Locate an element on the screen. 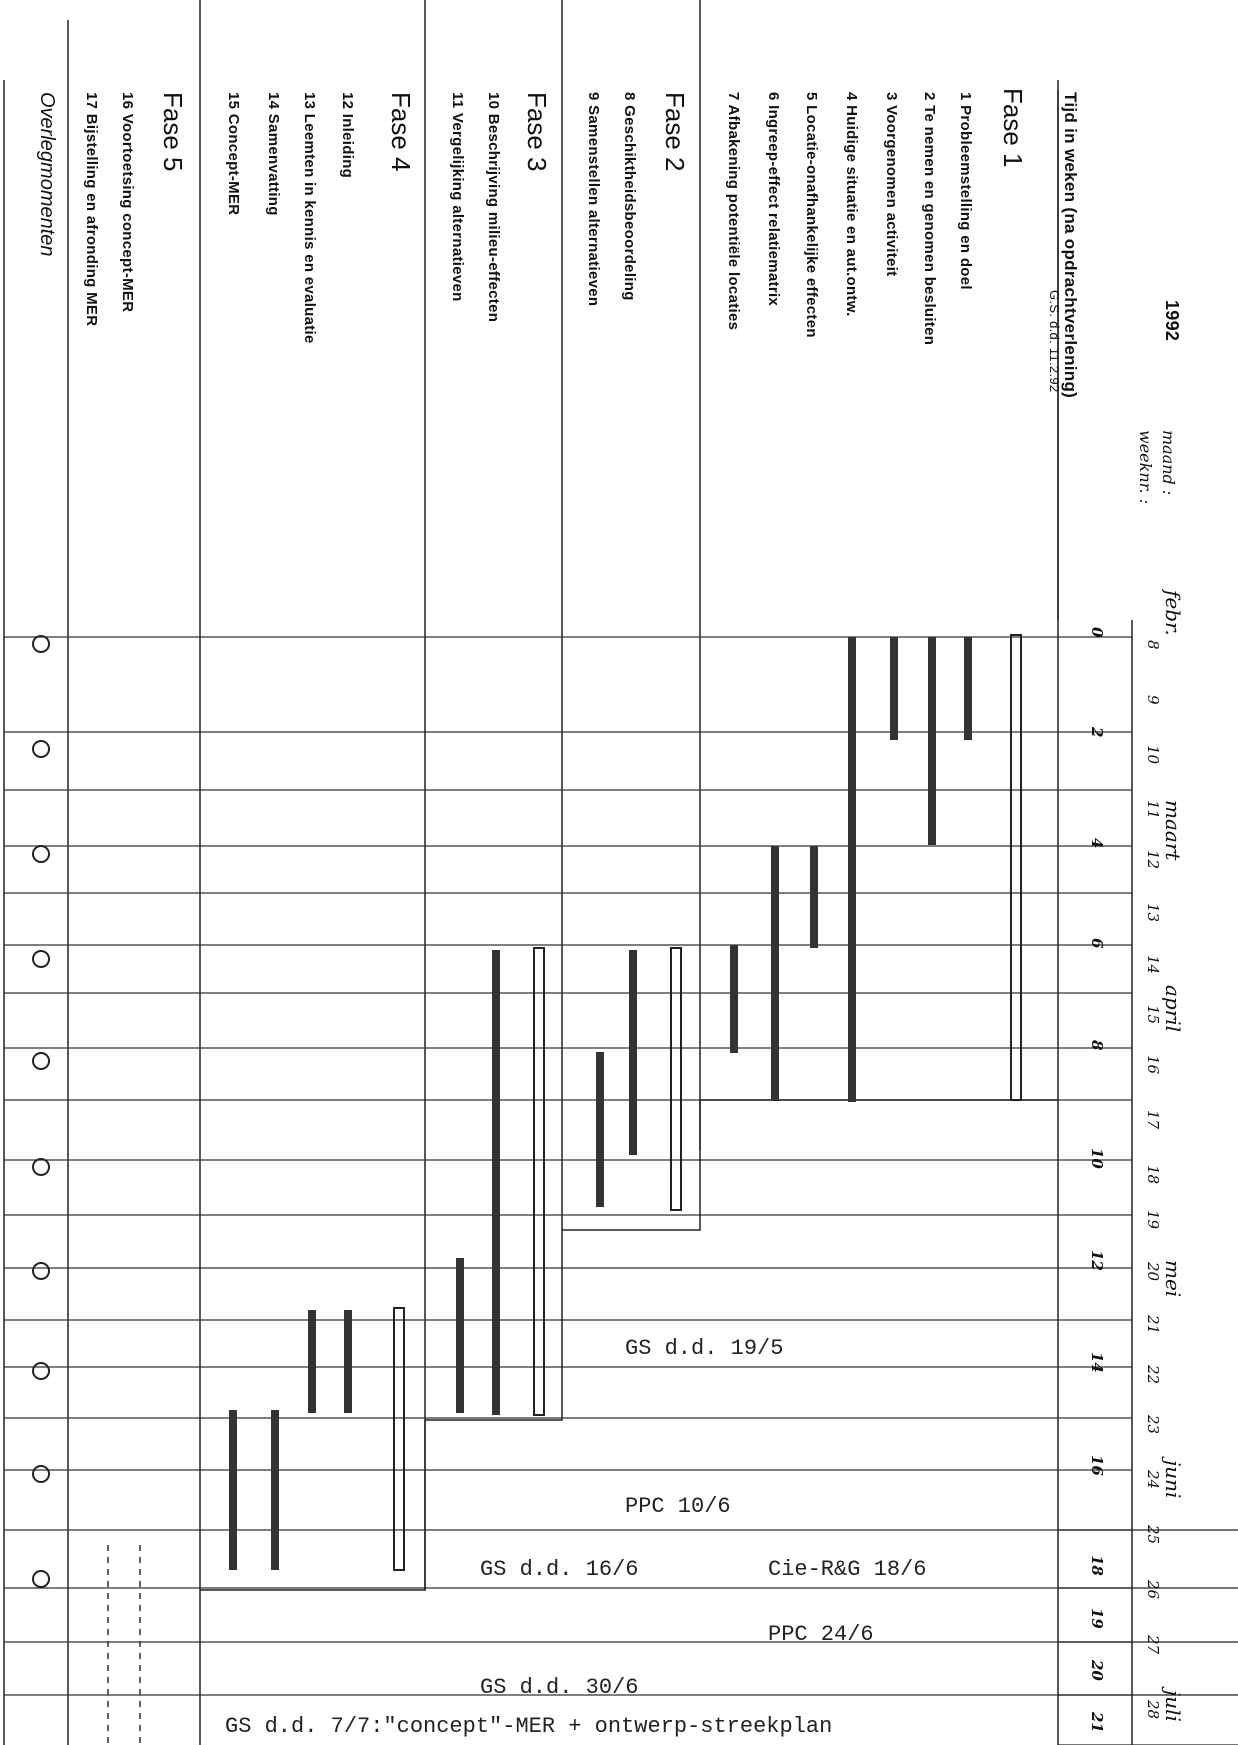 The image size is (1238, 1745). week-num: 15 is located at coordinates (1153, 1015).